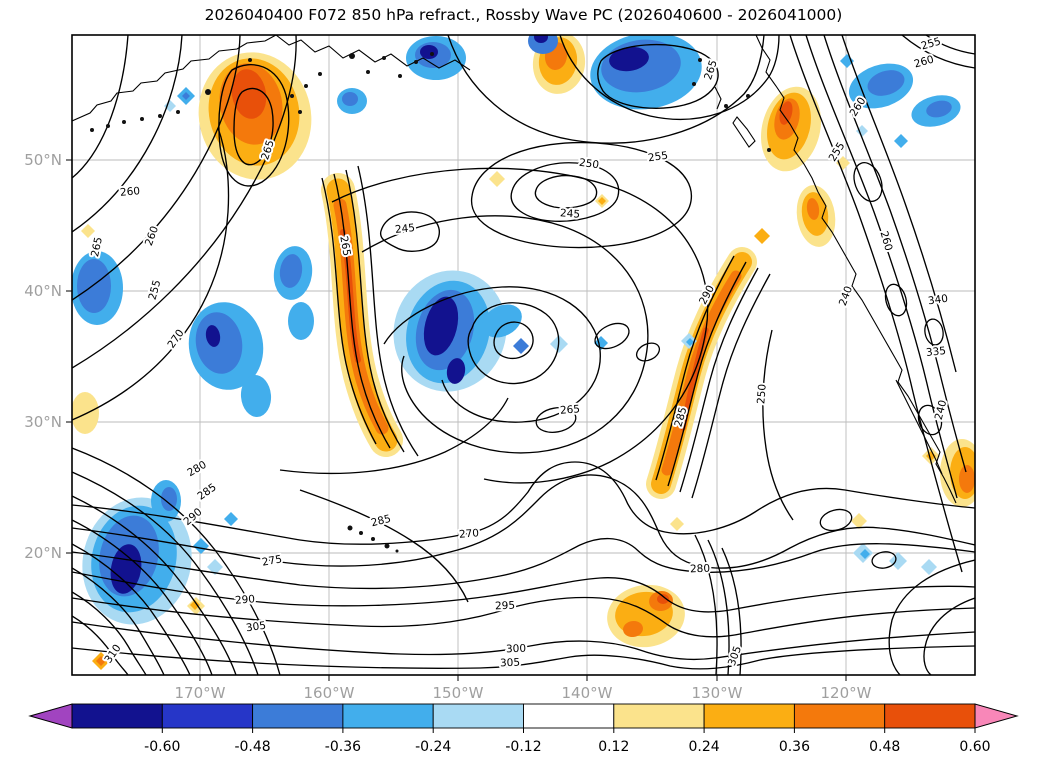 The width and height of the screenshot is (1047, 765). Describe the element at coordinates (510, 663) in the screenshot. I see `contour-label: 305` at that location.